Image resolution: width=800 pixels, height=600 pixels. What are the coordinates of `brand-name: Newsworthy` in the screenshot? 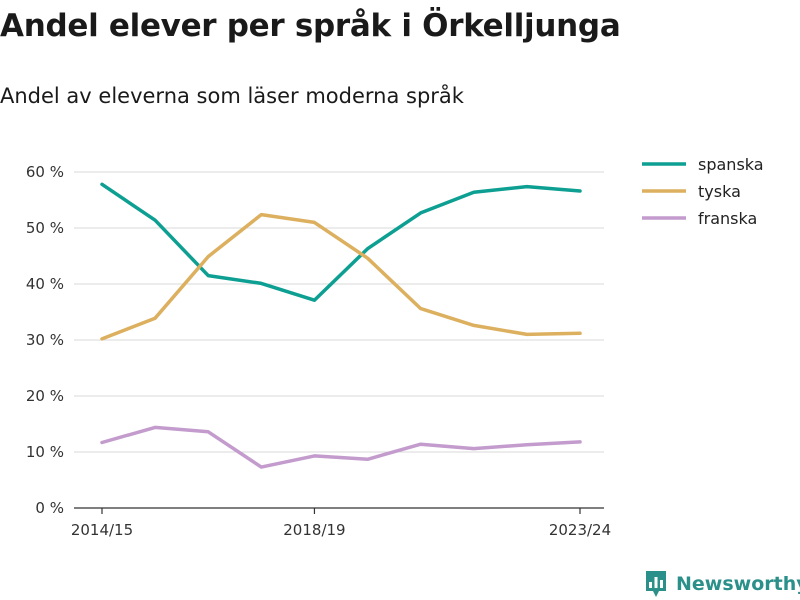 It's located at (738, 584).